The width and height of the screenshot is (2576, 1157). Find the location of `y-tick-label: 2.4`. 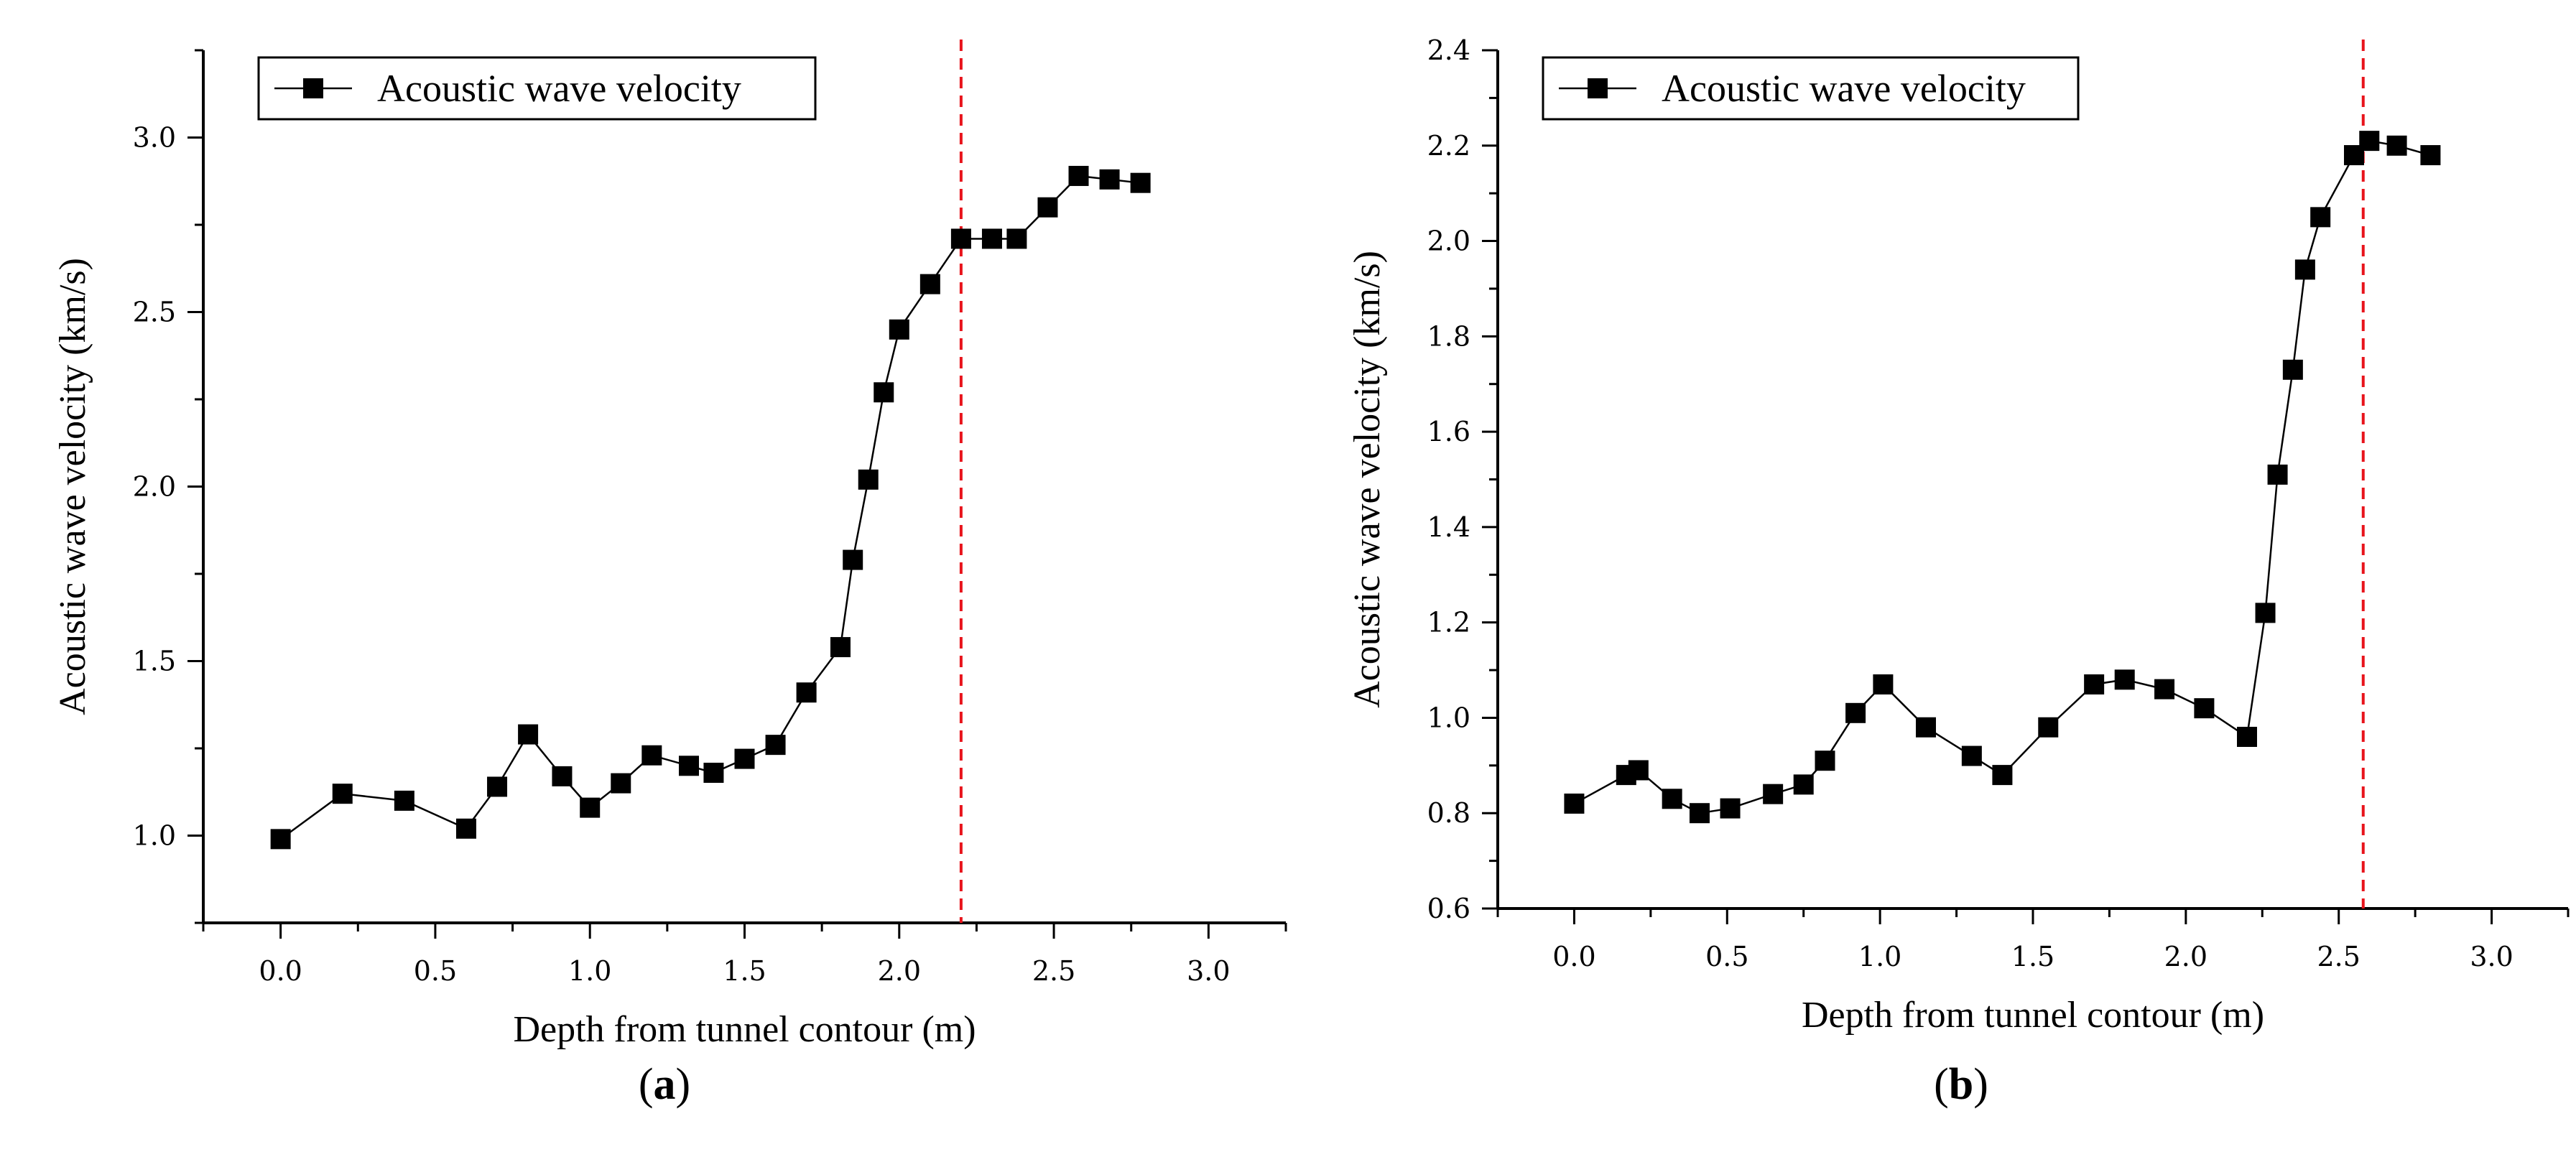

y-tick-label: 2.4 is located at coordinates (1448, 50).